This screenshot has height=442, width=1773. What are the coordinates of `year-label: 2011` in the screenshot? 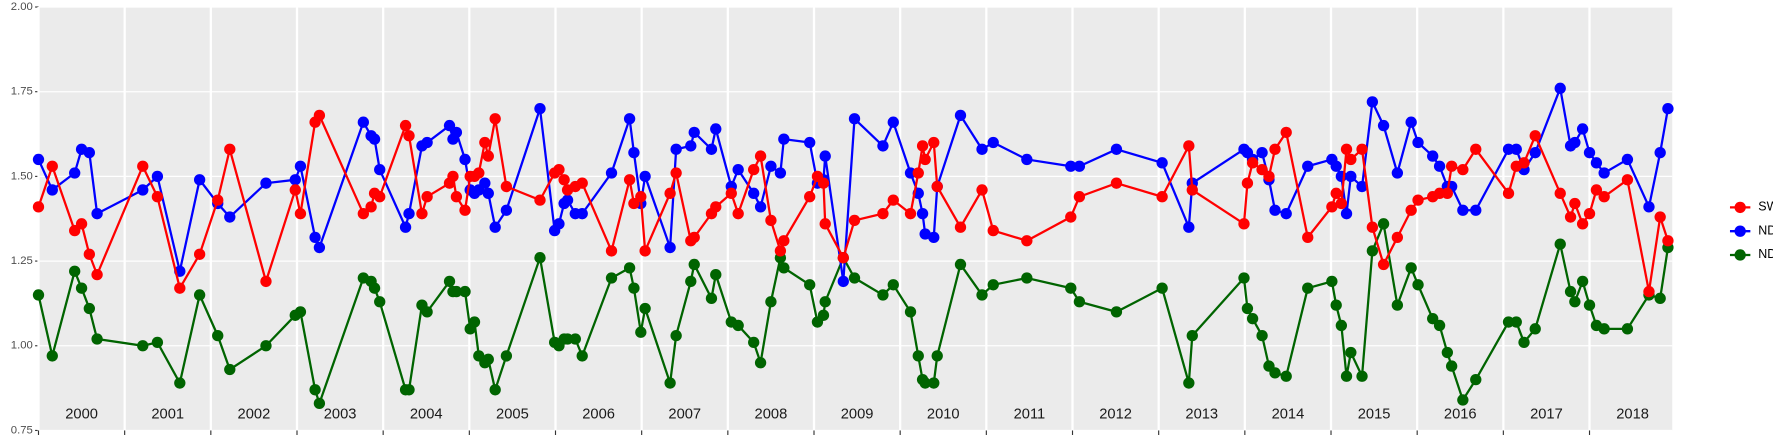 It's located at (1030, 414).